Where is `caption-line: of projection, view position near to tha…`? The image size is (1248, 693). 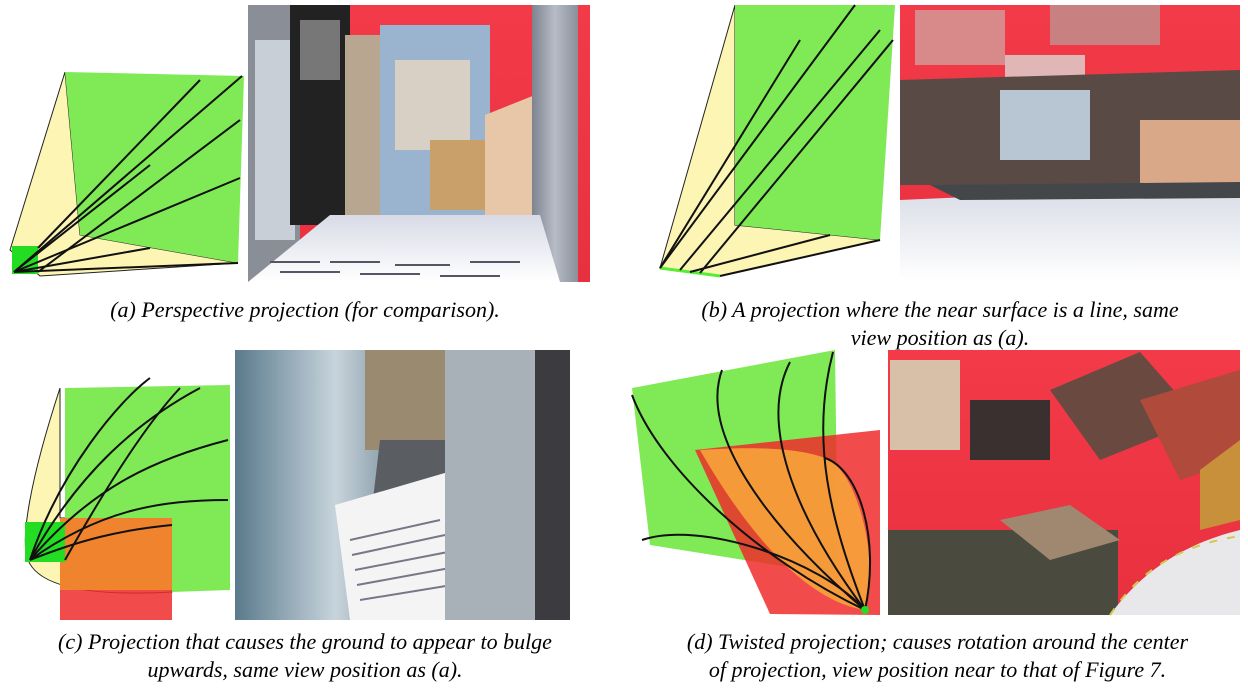
caption-line: of projection, view position near to tha… is located at coordinates (937, 669).